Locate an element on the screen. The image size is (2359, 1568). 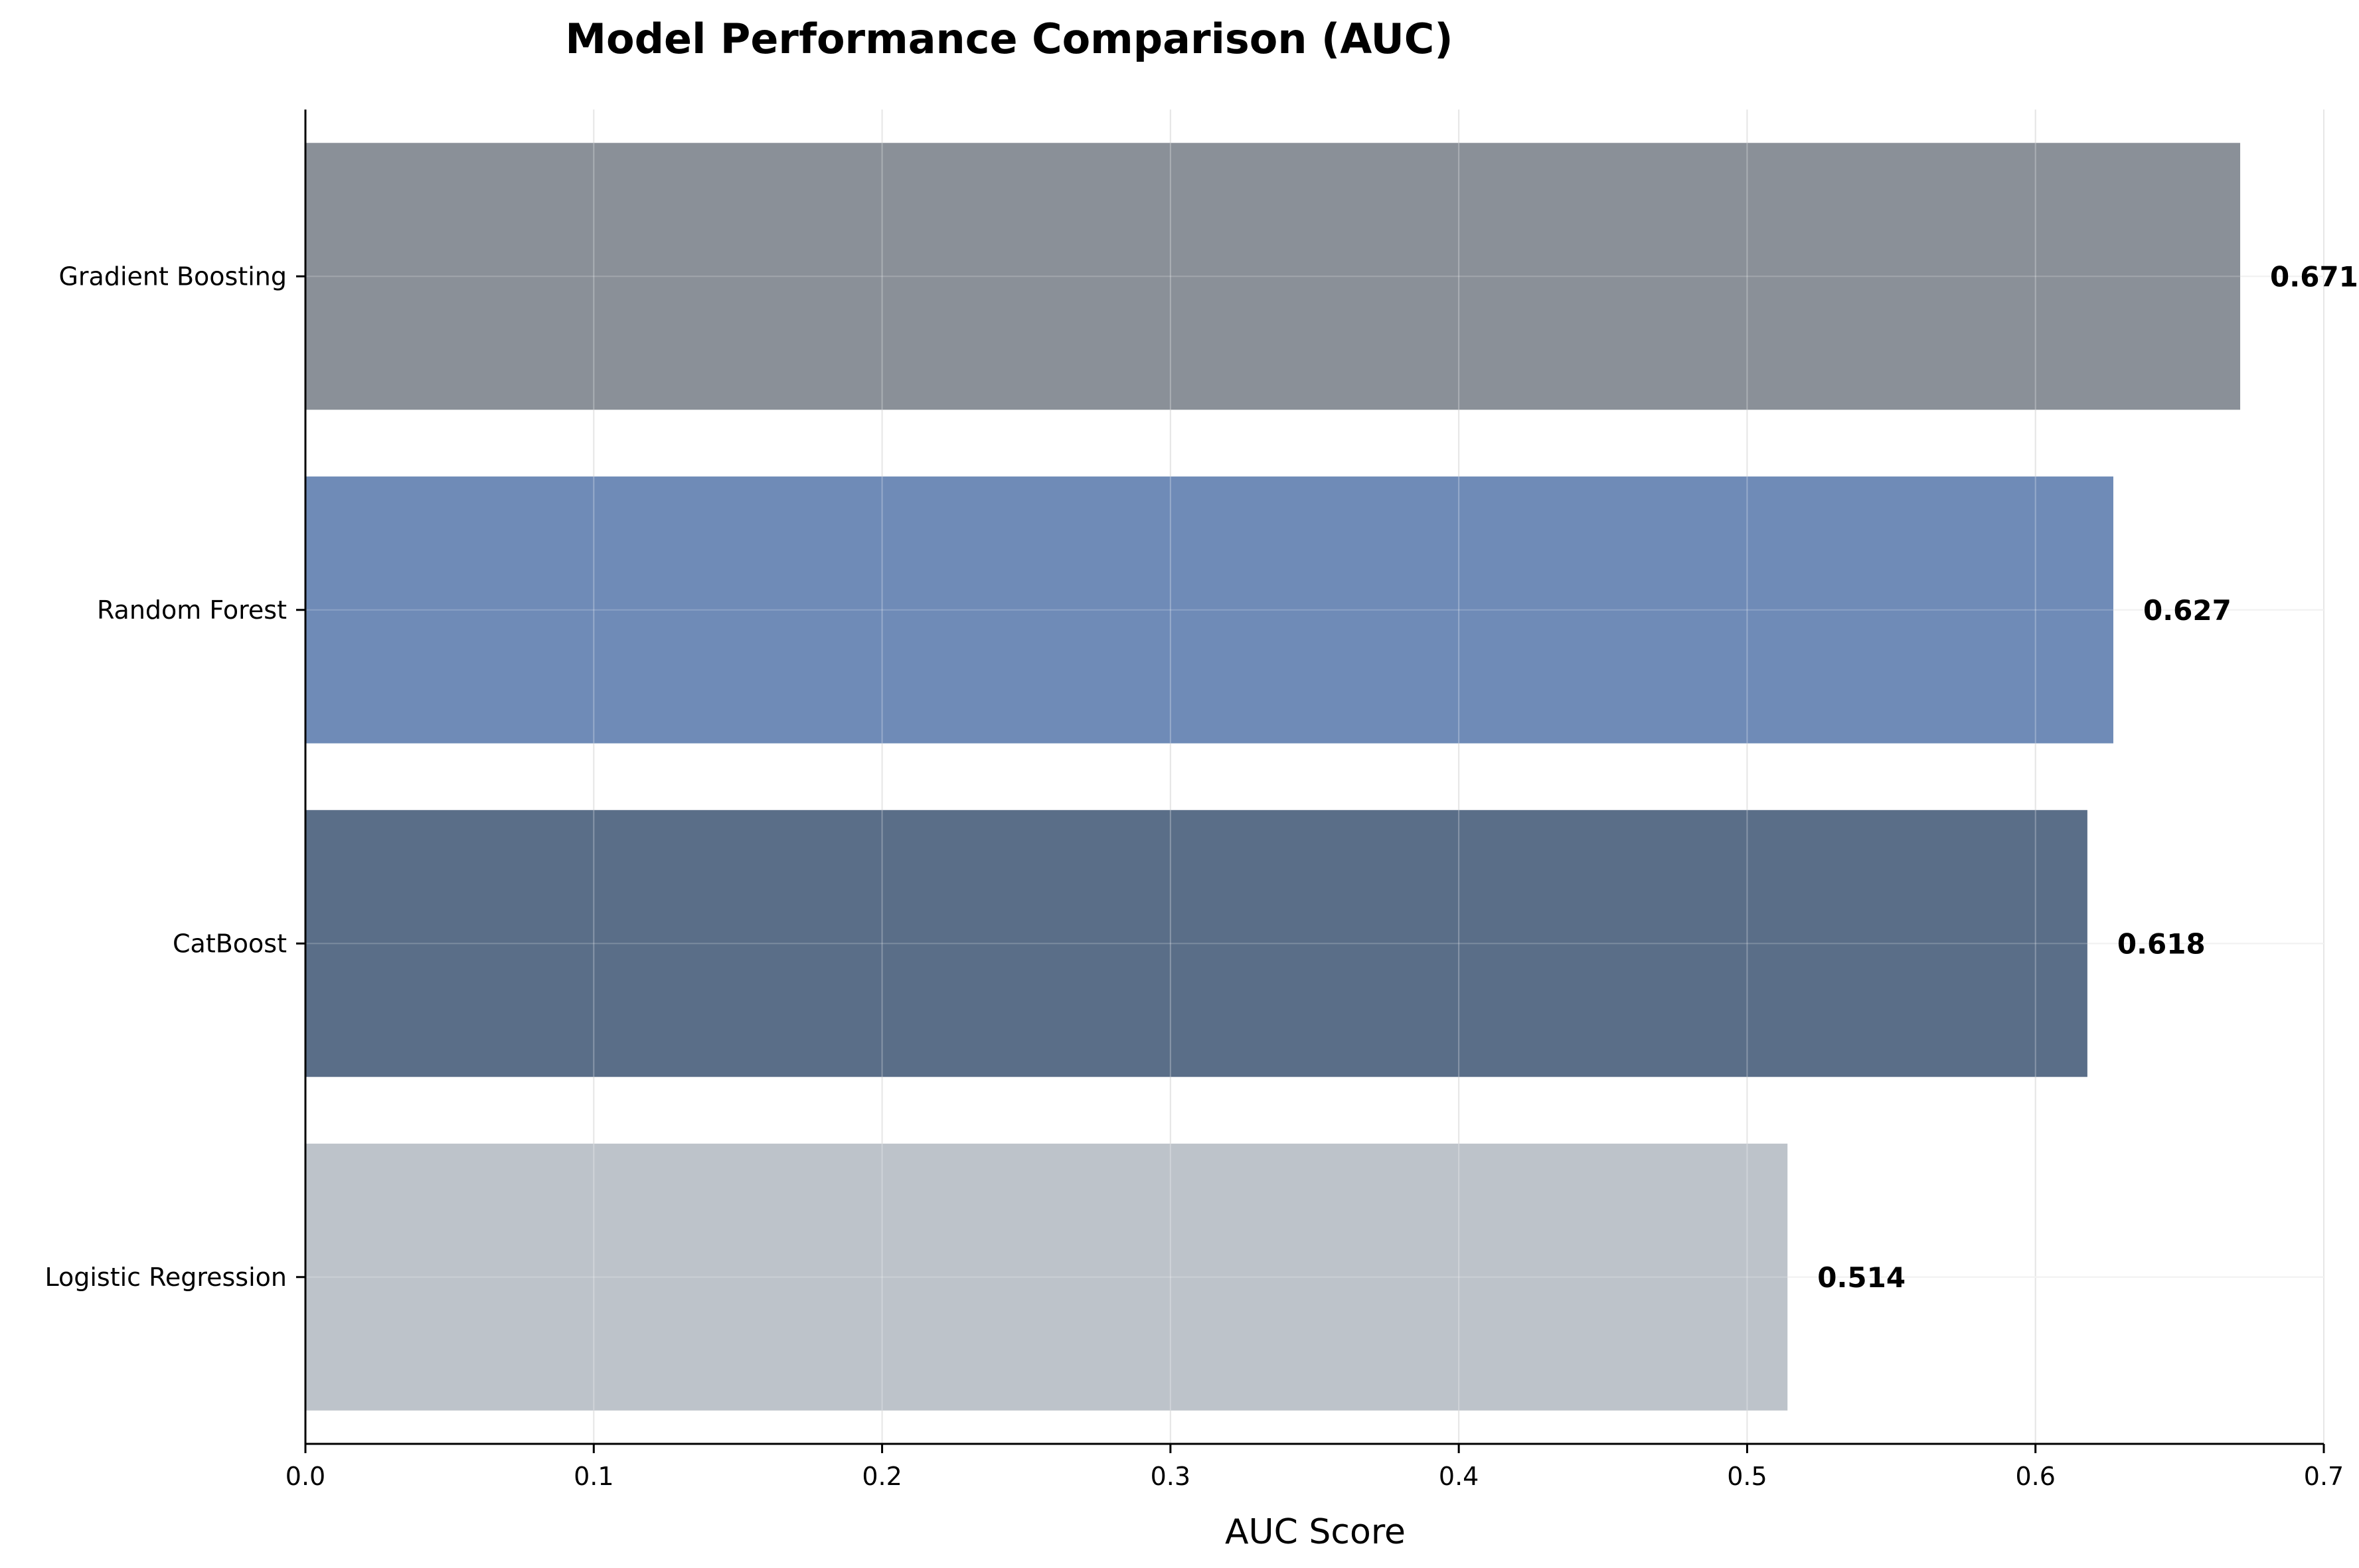
x-tick-label: 0.1 is located at coordinates (593, 1477).